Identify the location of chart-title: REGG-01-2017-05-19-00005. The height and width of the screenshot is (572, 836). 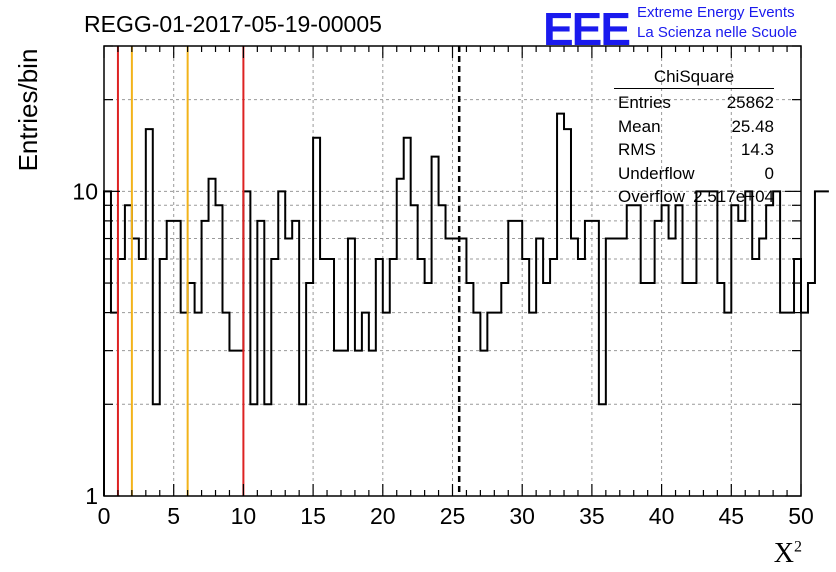
(233, 24).